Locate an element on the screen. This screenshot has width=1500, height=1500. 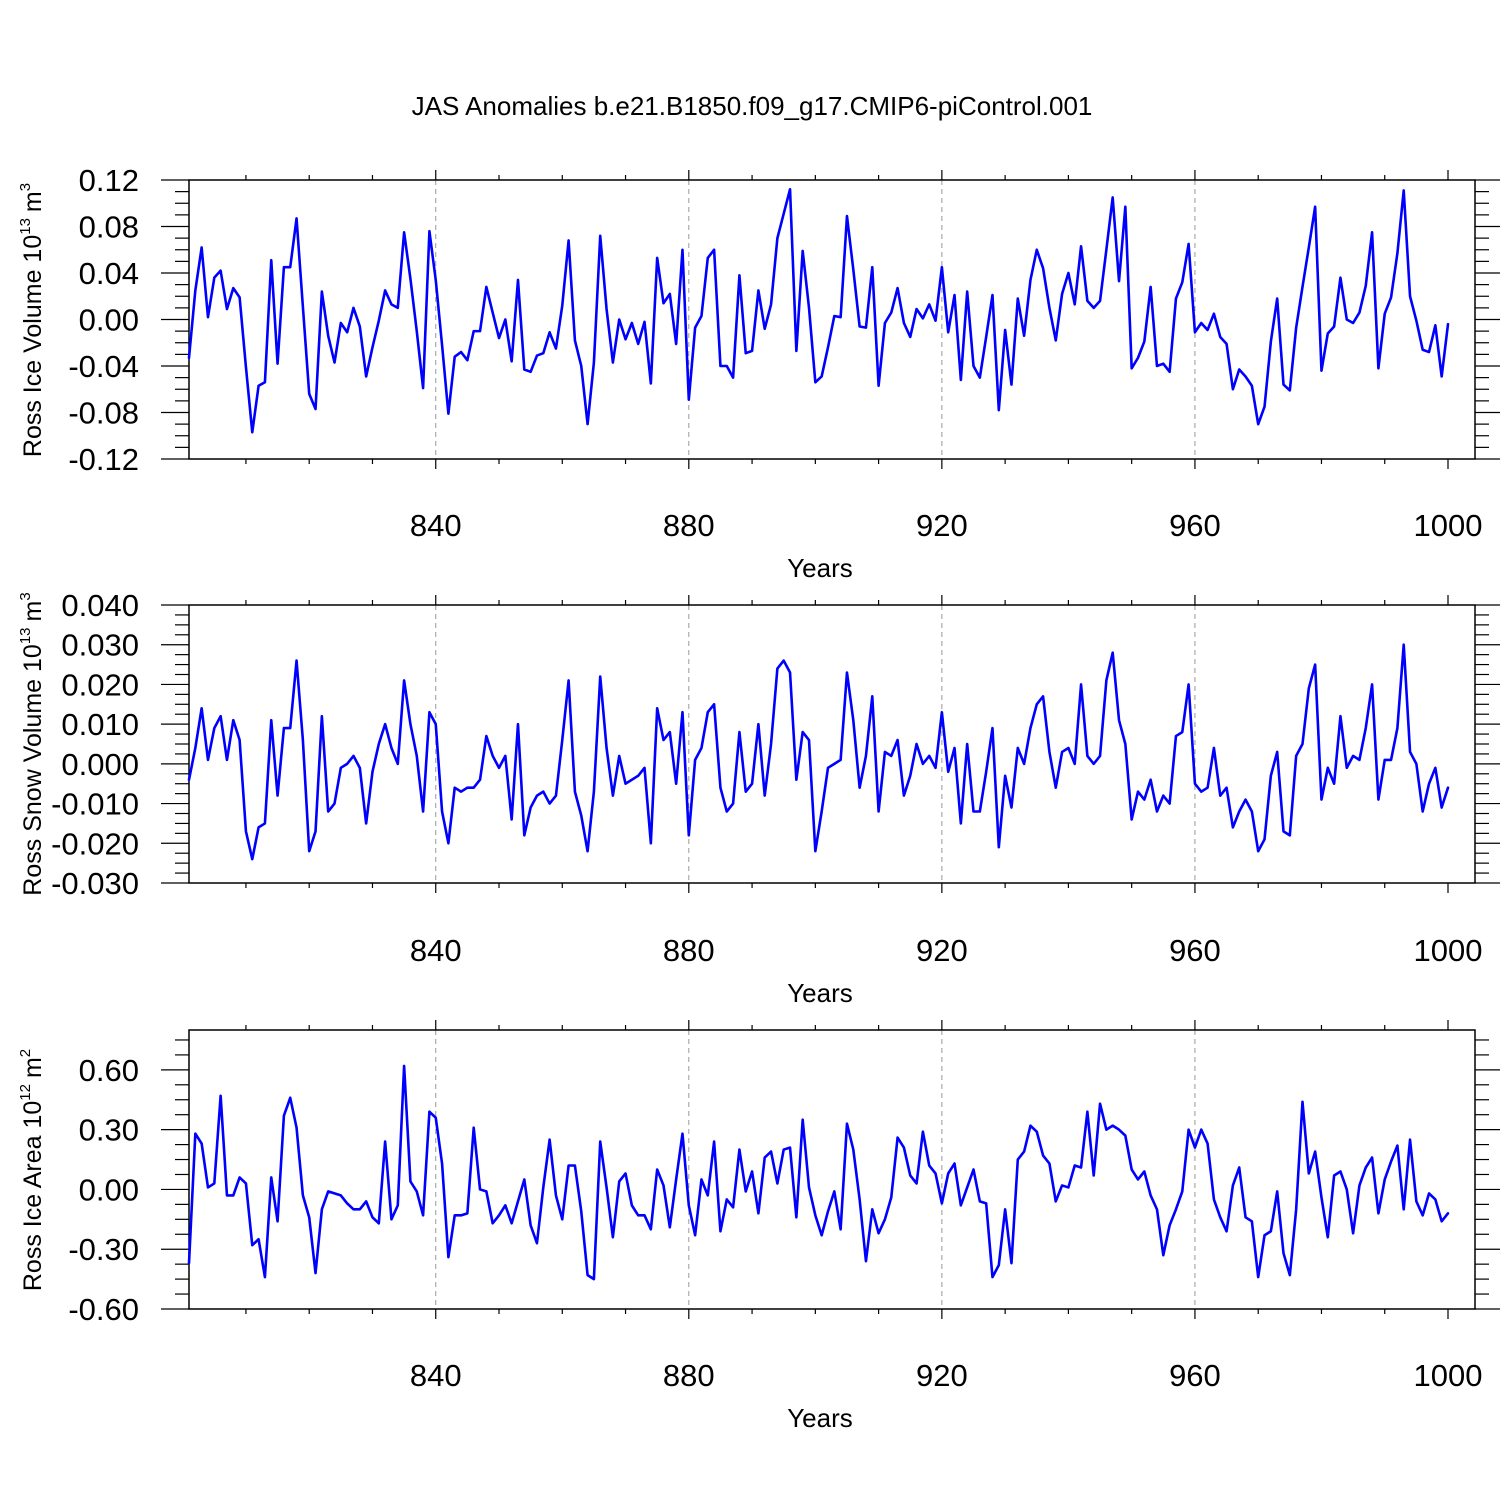
series-line-ross-ice-area is located at coordinates (818, 1172).